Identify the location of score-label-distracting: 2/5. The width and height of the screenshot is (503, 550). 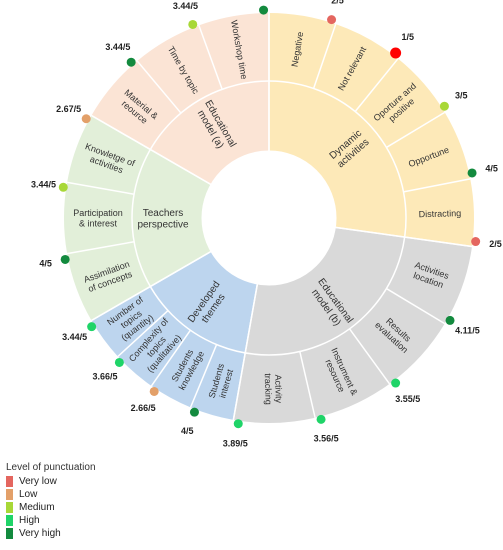
(495, 244).